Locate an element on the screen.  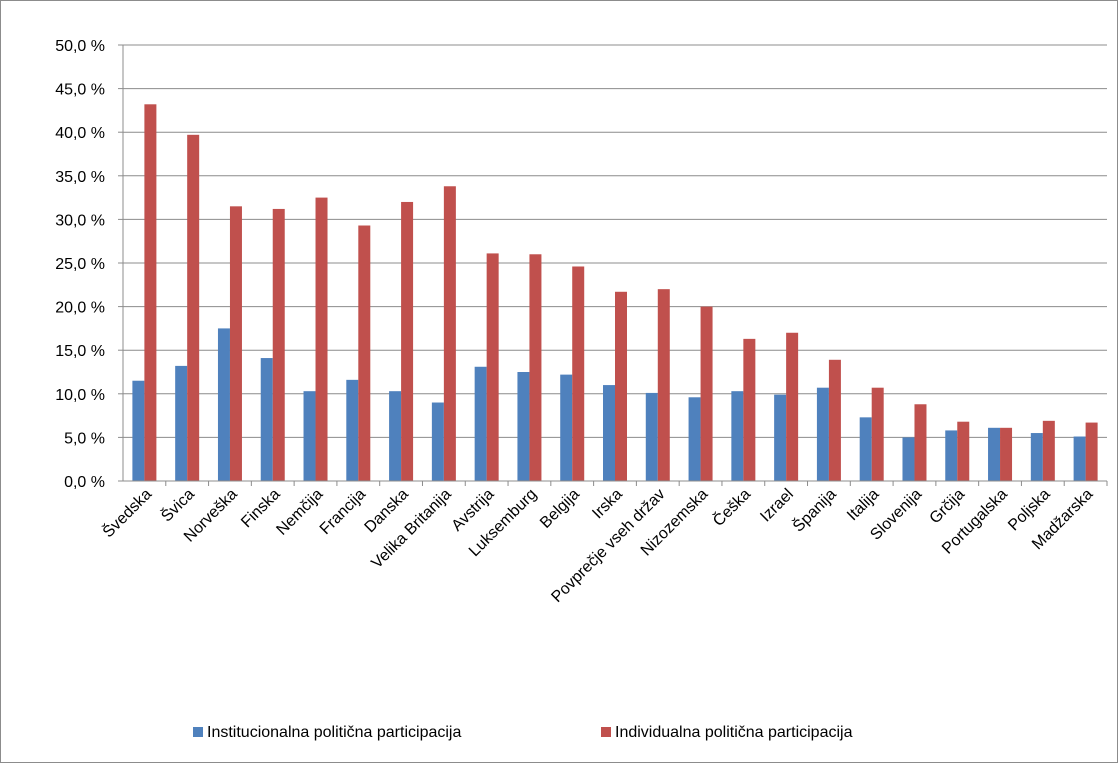
y-tick-label: 15,0 % is located at coordinates (80, 351).